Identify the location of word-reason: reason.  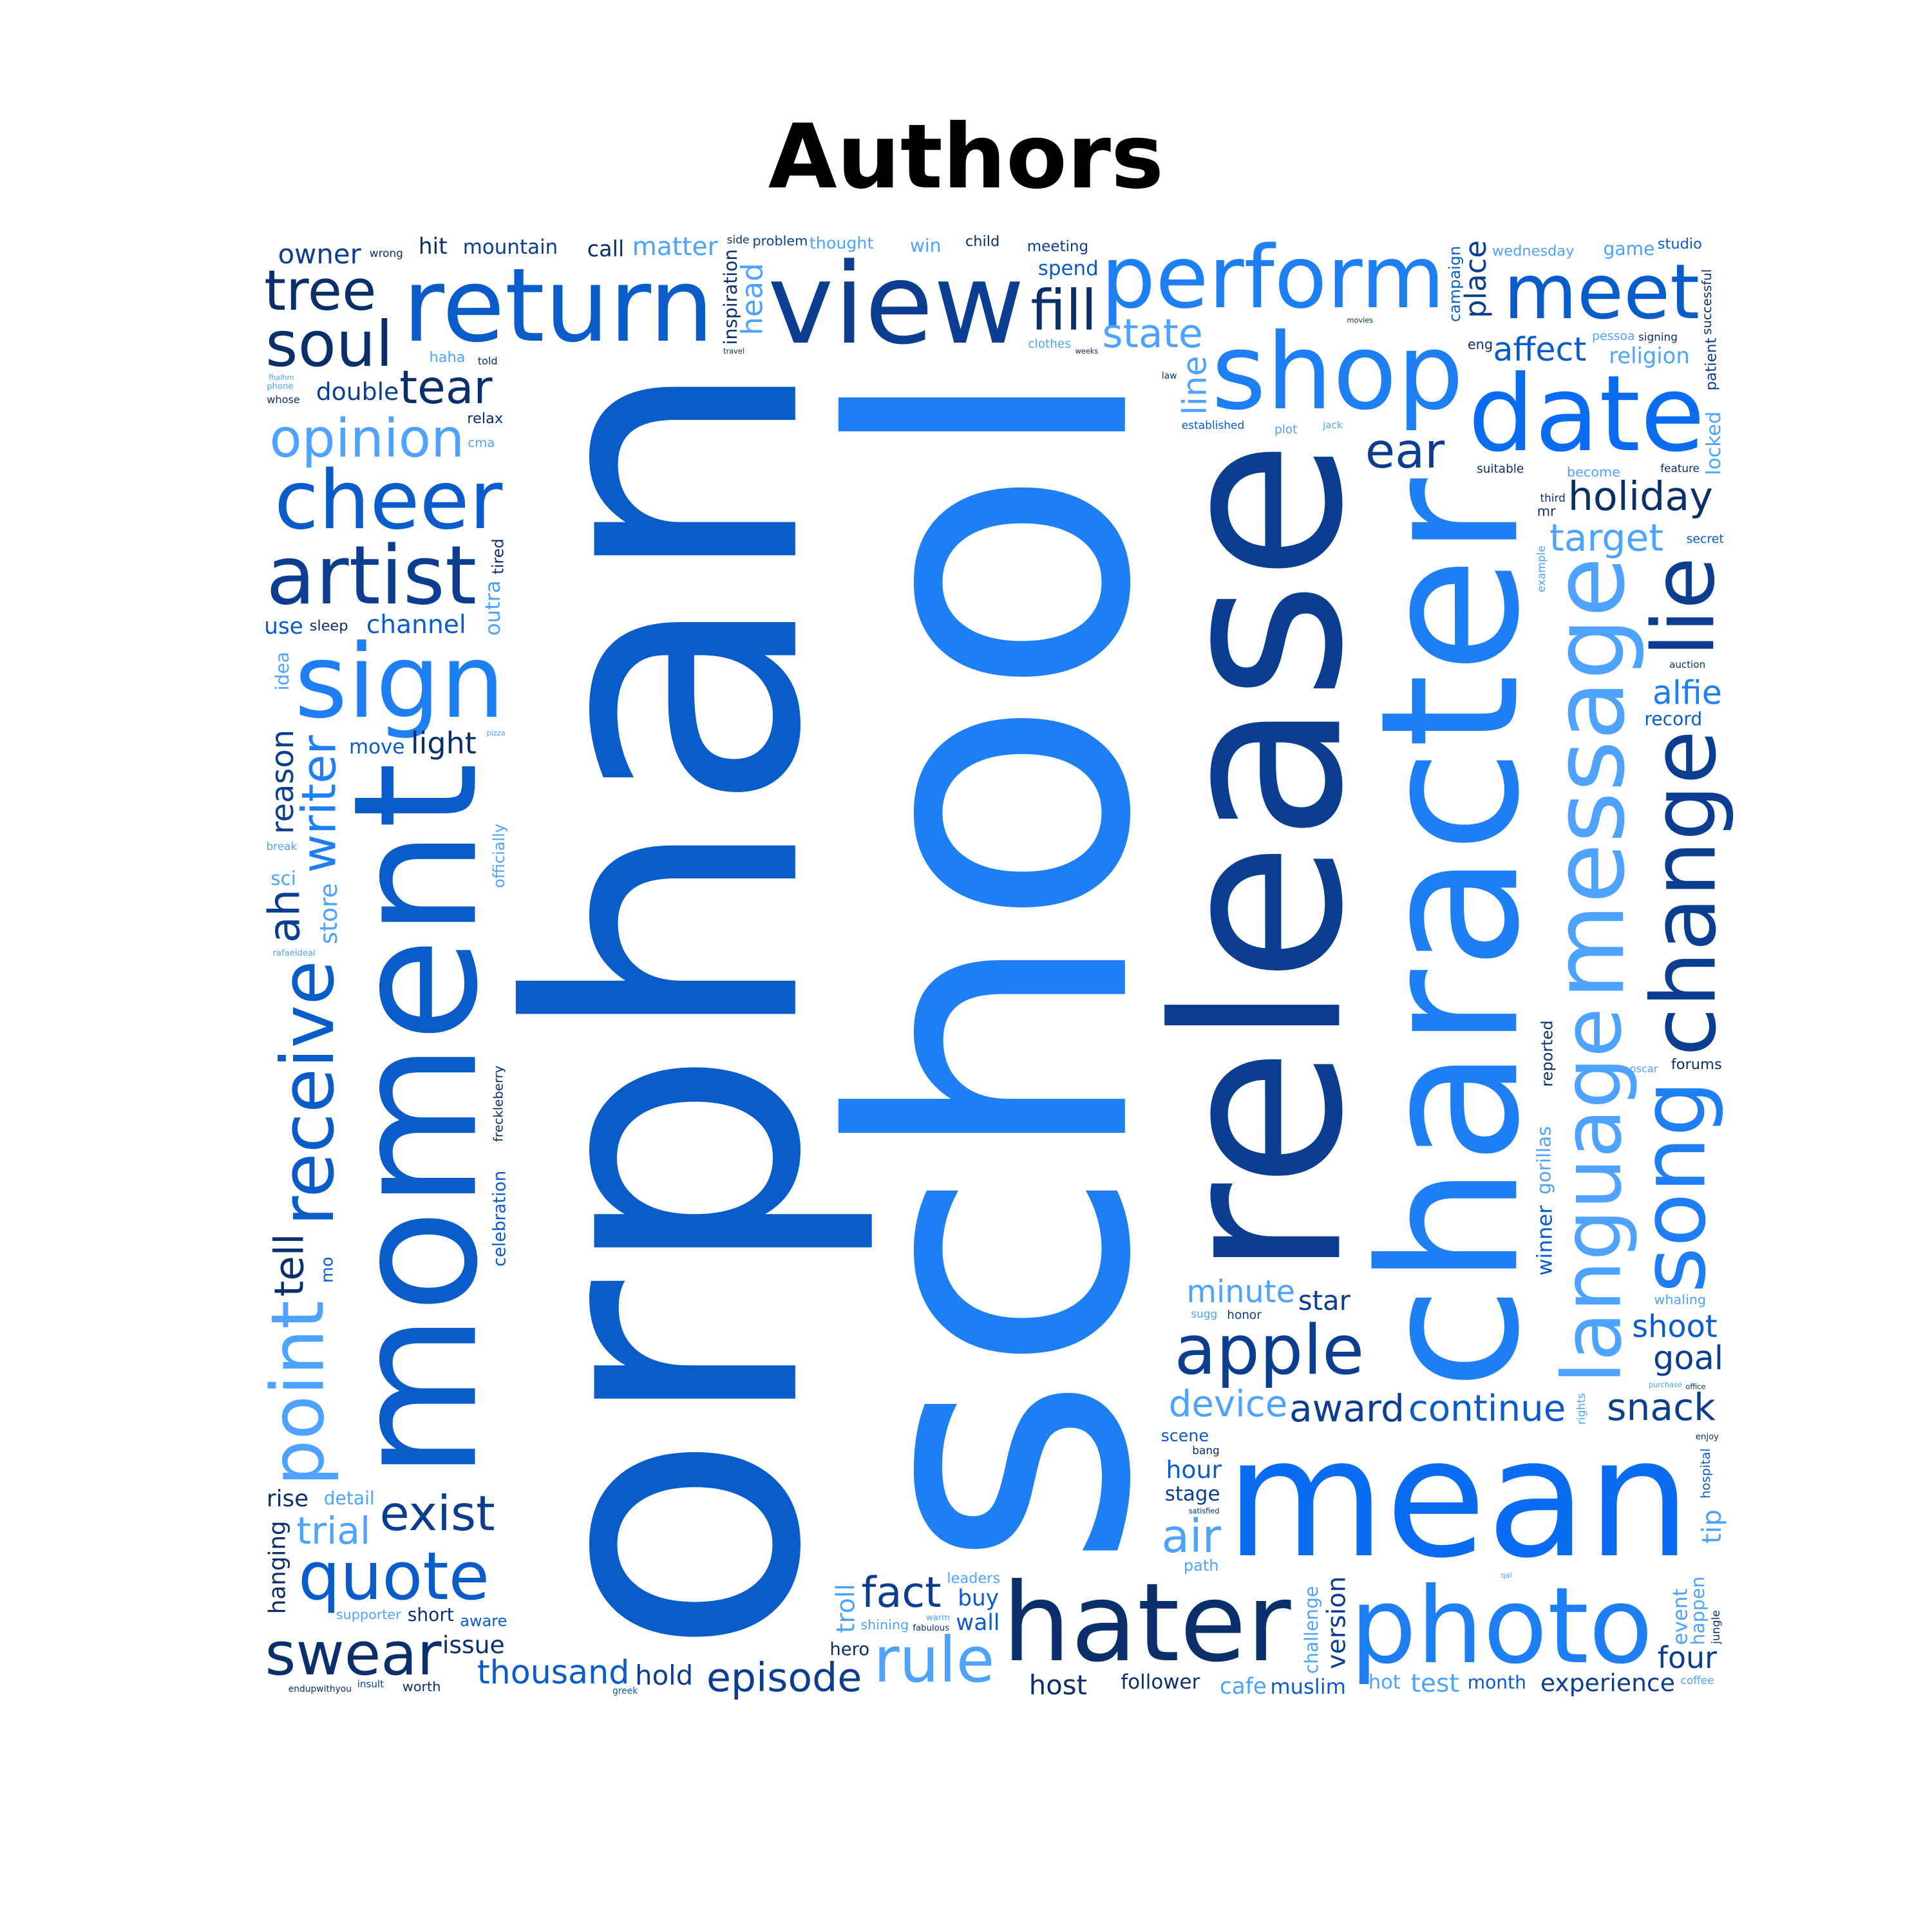
(283, 782).